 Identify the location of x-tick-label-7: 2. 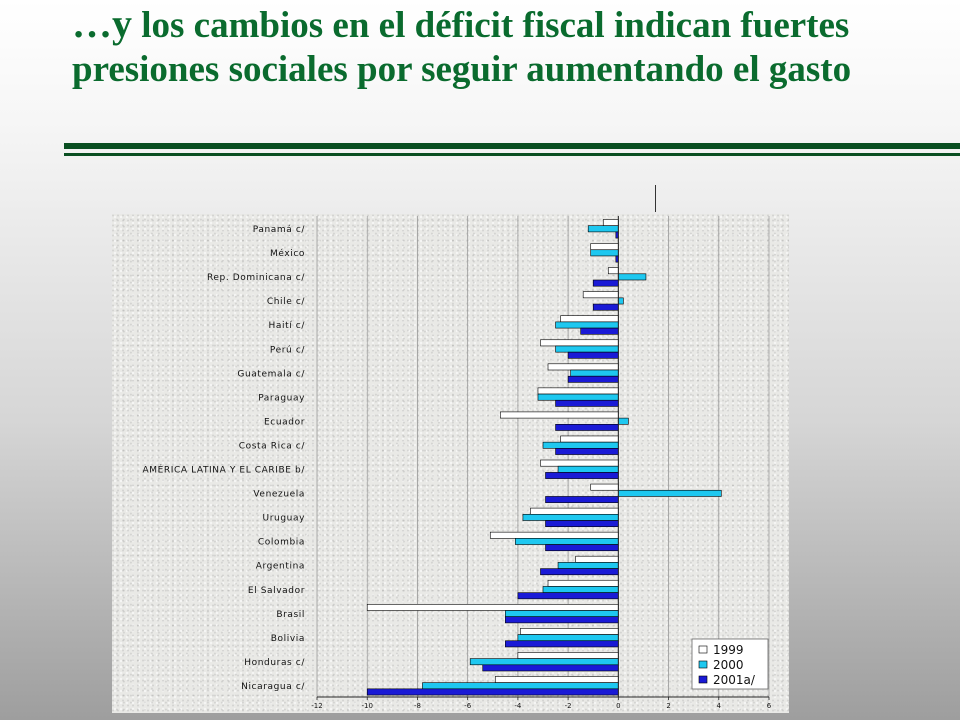
(668, 706).